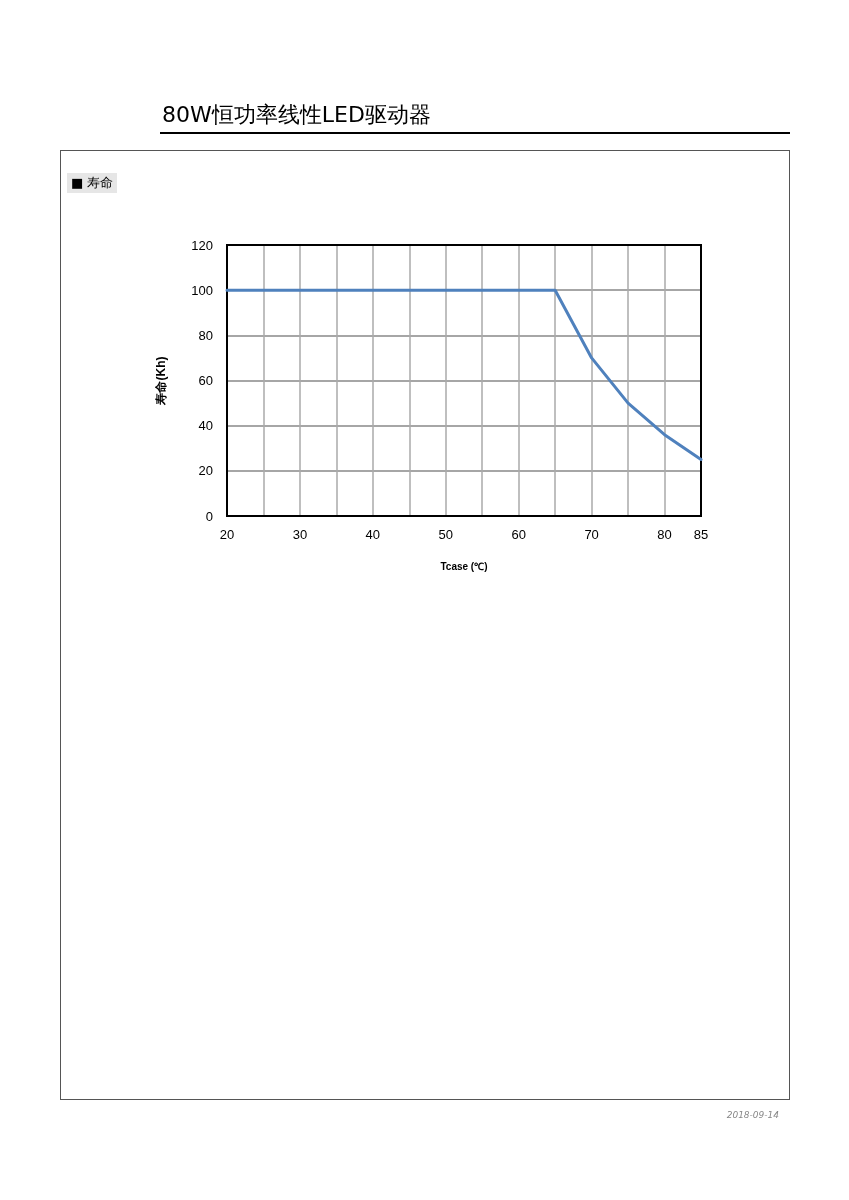  I want to click on chart-title: 80W恒功率线性LED驱动器, so click(296, 115).